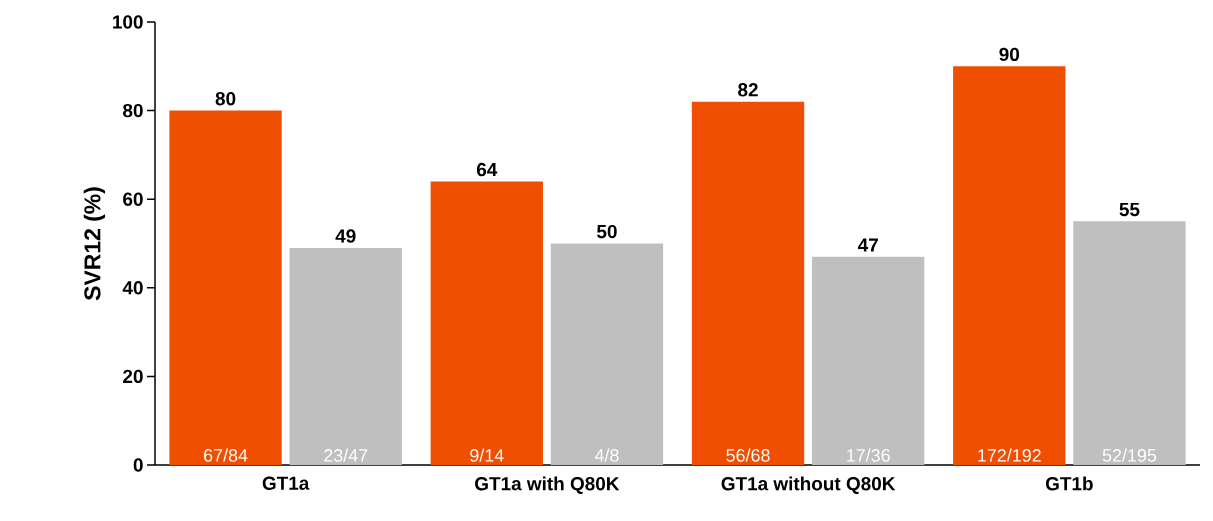 This screenshot has width=1213, height=521. What do you see at coordinates (132, 288) in the screenshot?
I see `y-tick-label: 40` at bounding box center [132, 288].